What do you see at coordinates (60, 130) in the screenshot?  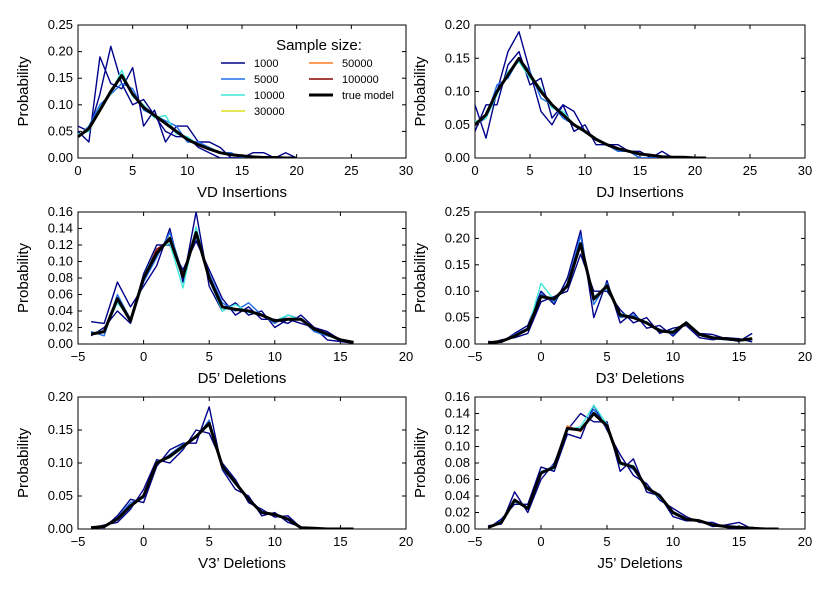 I see `y-tick-label: 0.05` at bounding box center [60, 130].